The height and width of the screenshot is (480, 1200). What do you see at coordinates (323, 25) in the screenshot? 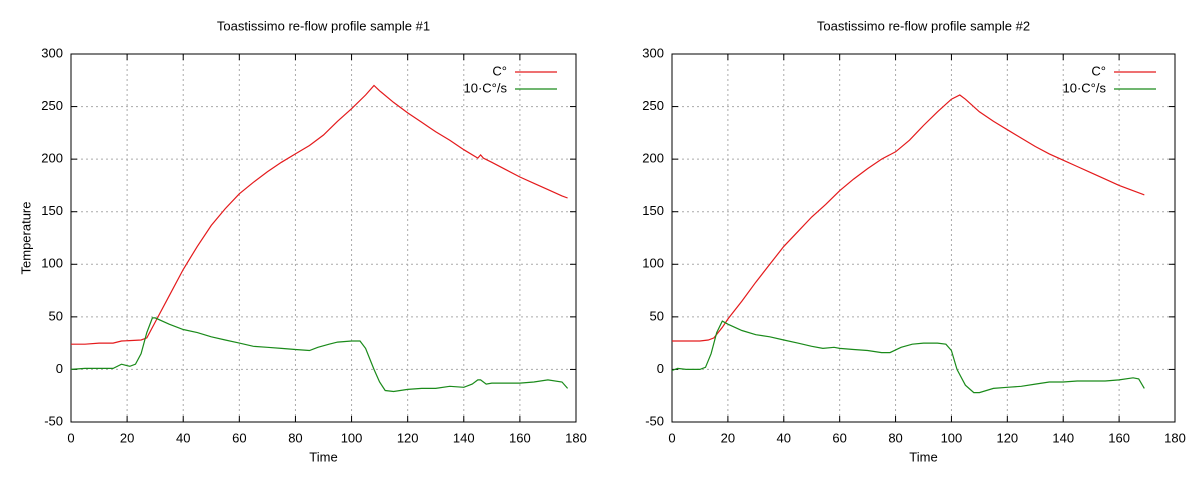
I see `chart-title: Toastissimo re-flow profile sample #1` at bounding box center [323, 25].